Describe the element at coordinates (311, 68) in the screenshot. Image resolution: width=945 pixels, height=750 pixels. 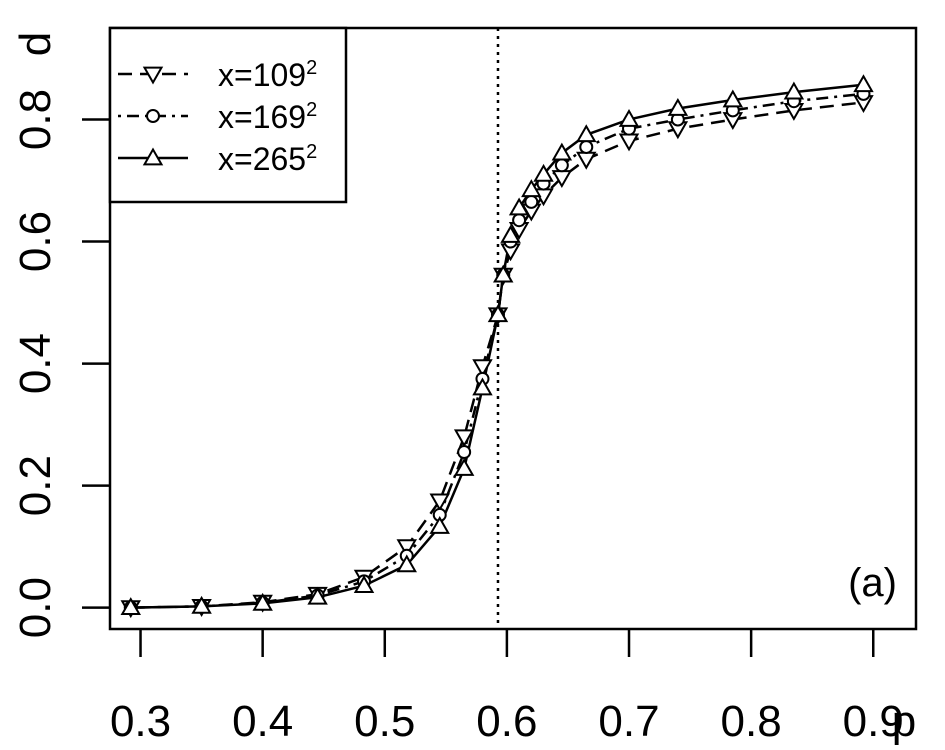
I see `legend-label-superscript-0: 2` at that location.